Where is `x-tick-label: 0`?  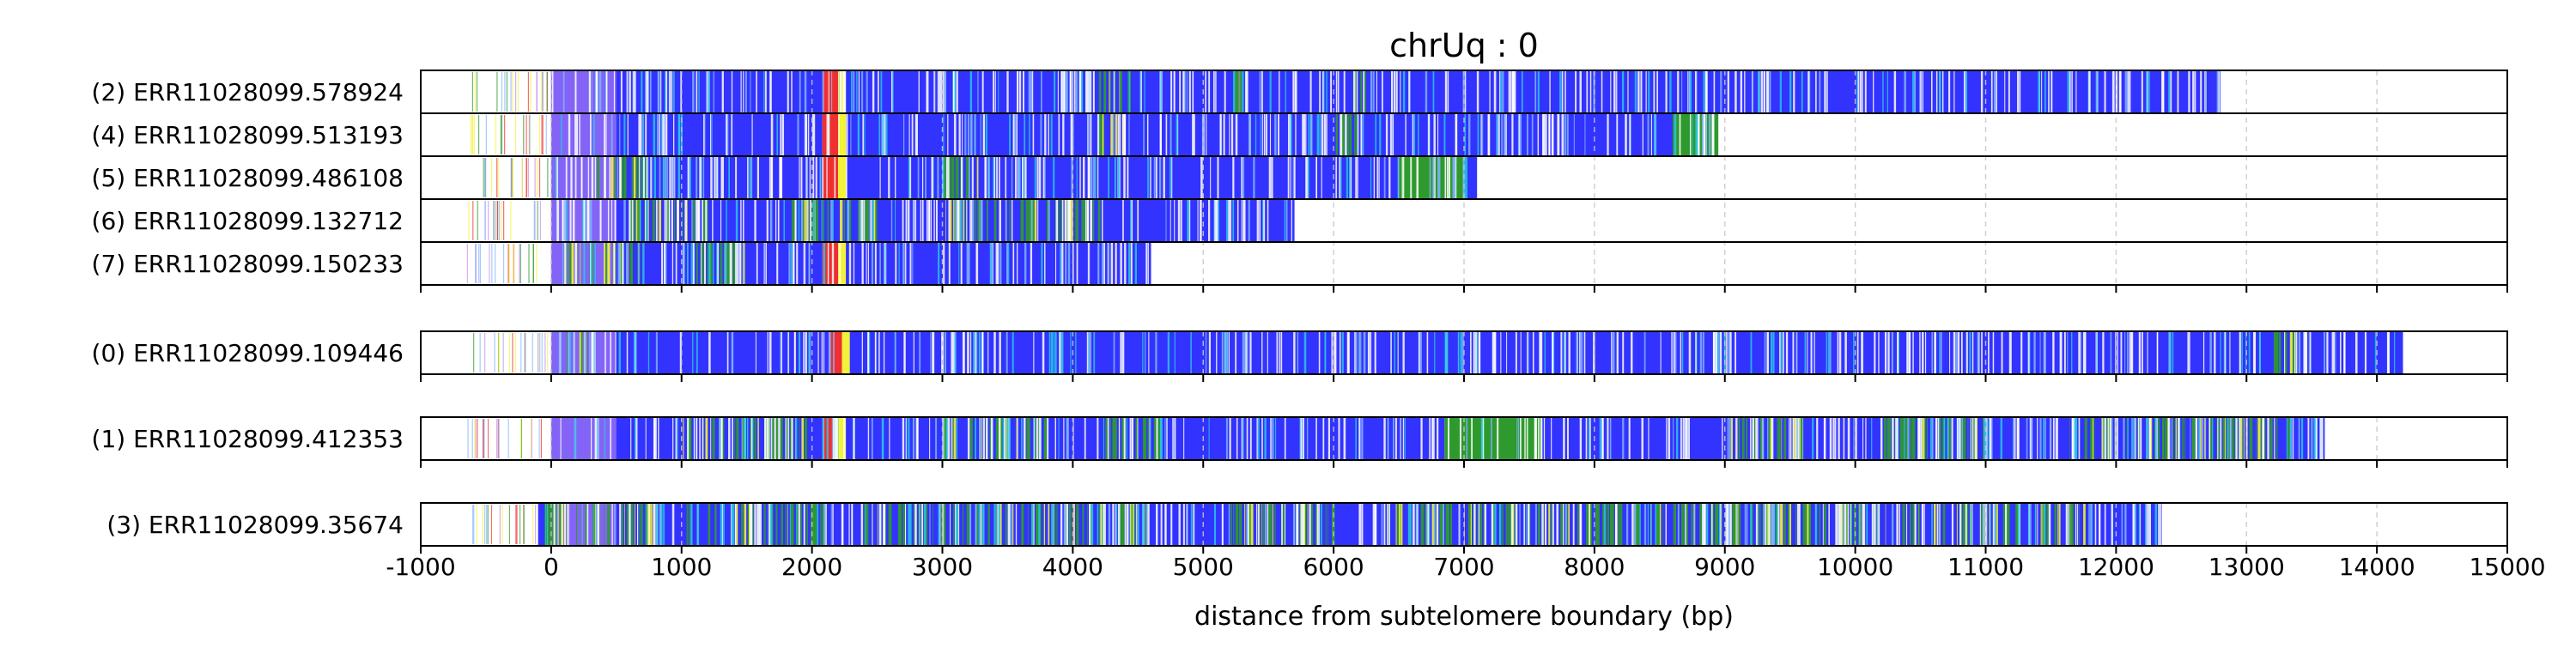
x-tick-label: 0 is located at coordinates (552, 567).